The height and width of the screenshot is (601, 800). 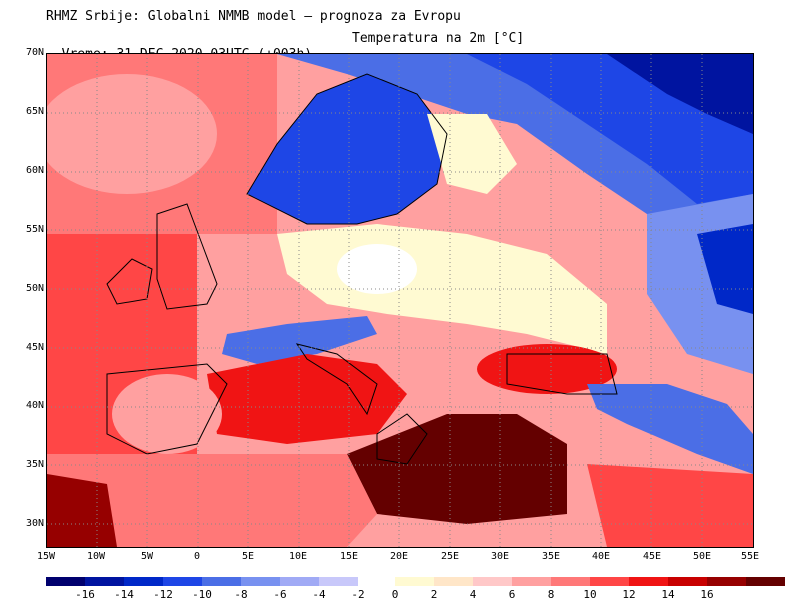 What do you see at coordinates (551, 556) in the screenshot?
I see `lon-label: 35E` at bounding box center [551, 556].